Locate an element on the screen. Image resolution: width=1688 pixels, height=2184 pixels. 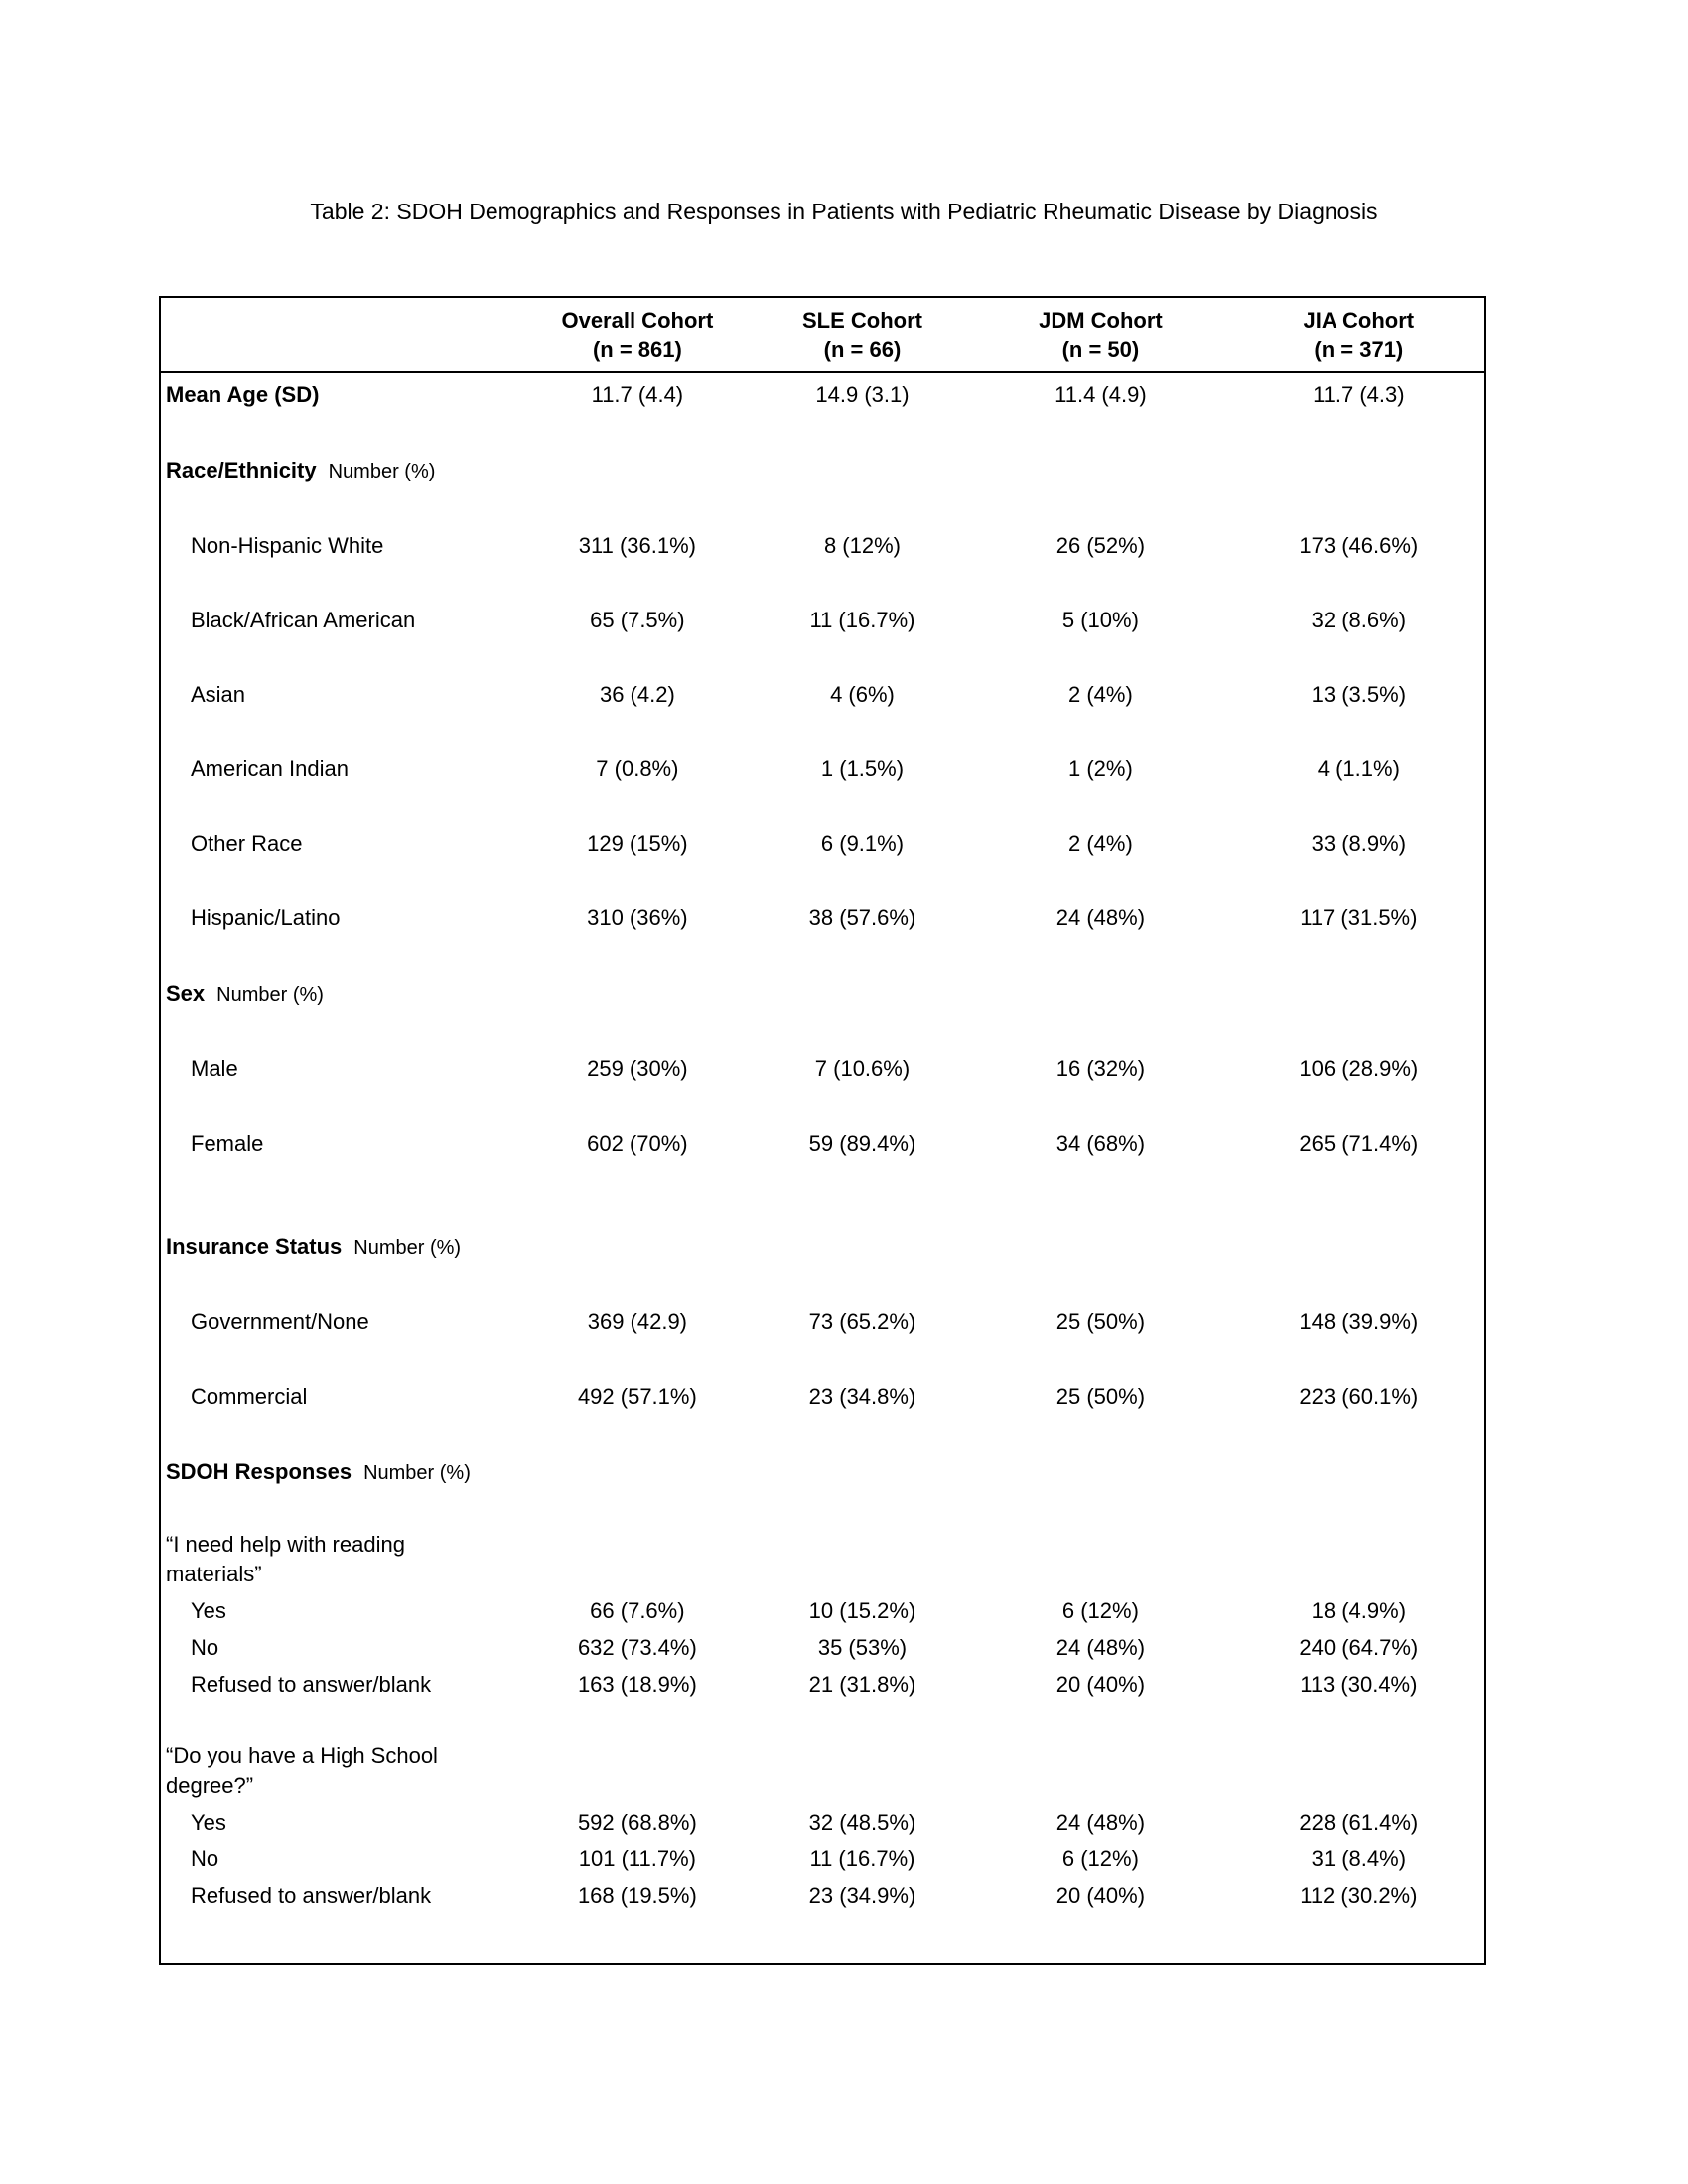
value-cell: 7 (0.8%) is located at coordinates (637, 768).